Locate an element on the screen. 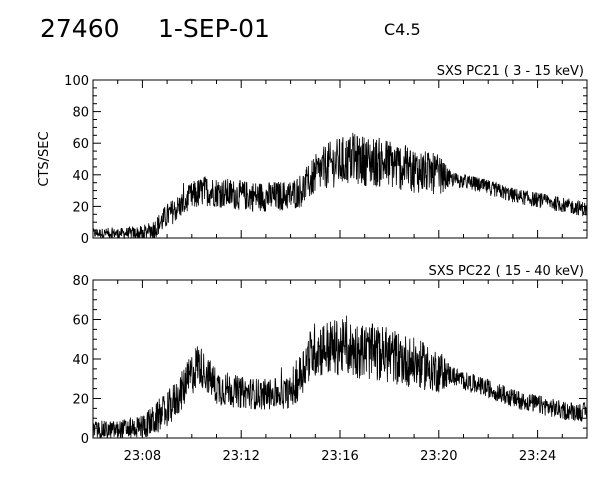 The width and height of the screenshot is (600, 480). x-tick-label: 23:08 is located at coordinates (142, 456).